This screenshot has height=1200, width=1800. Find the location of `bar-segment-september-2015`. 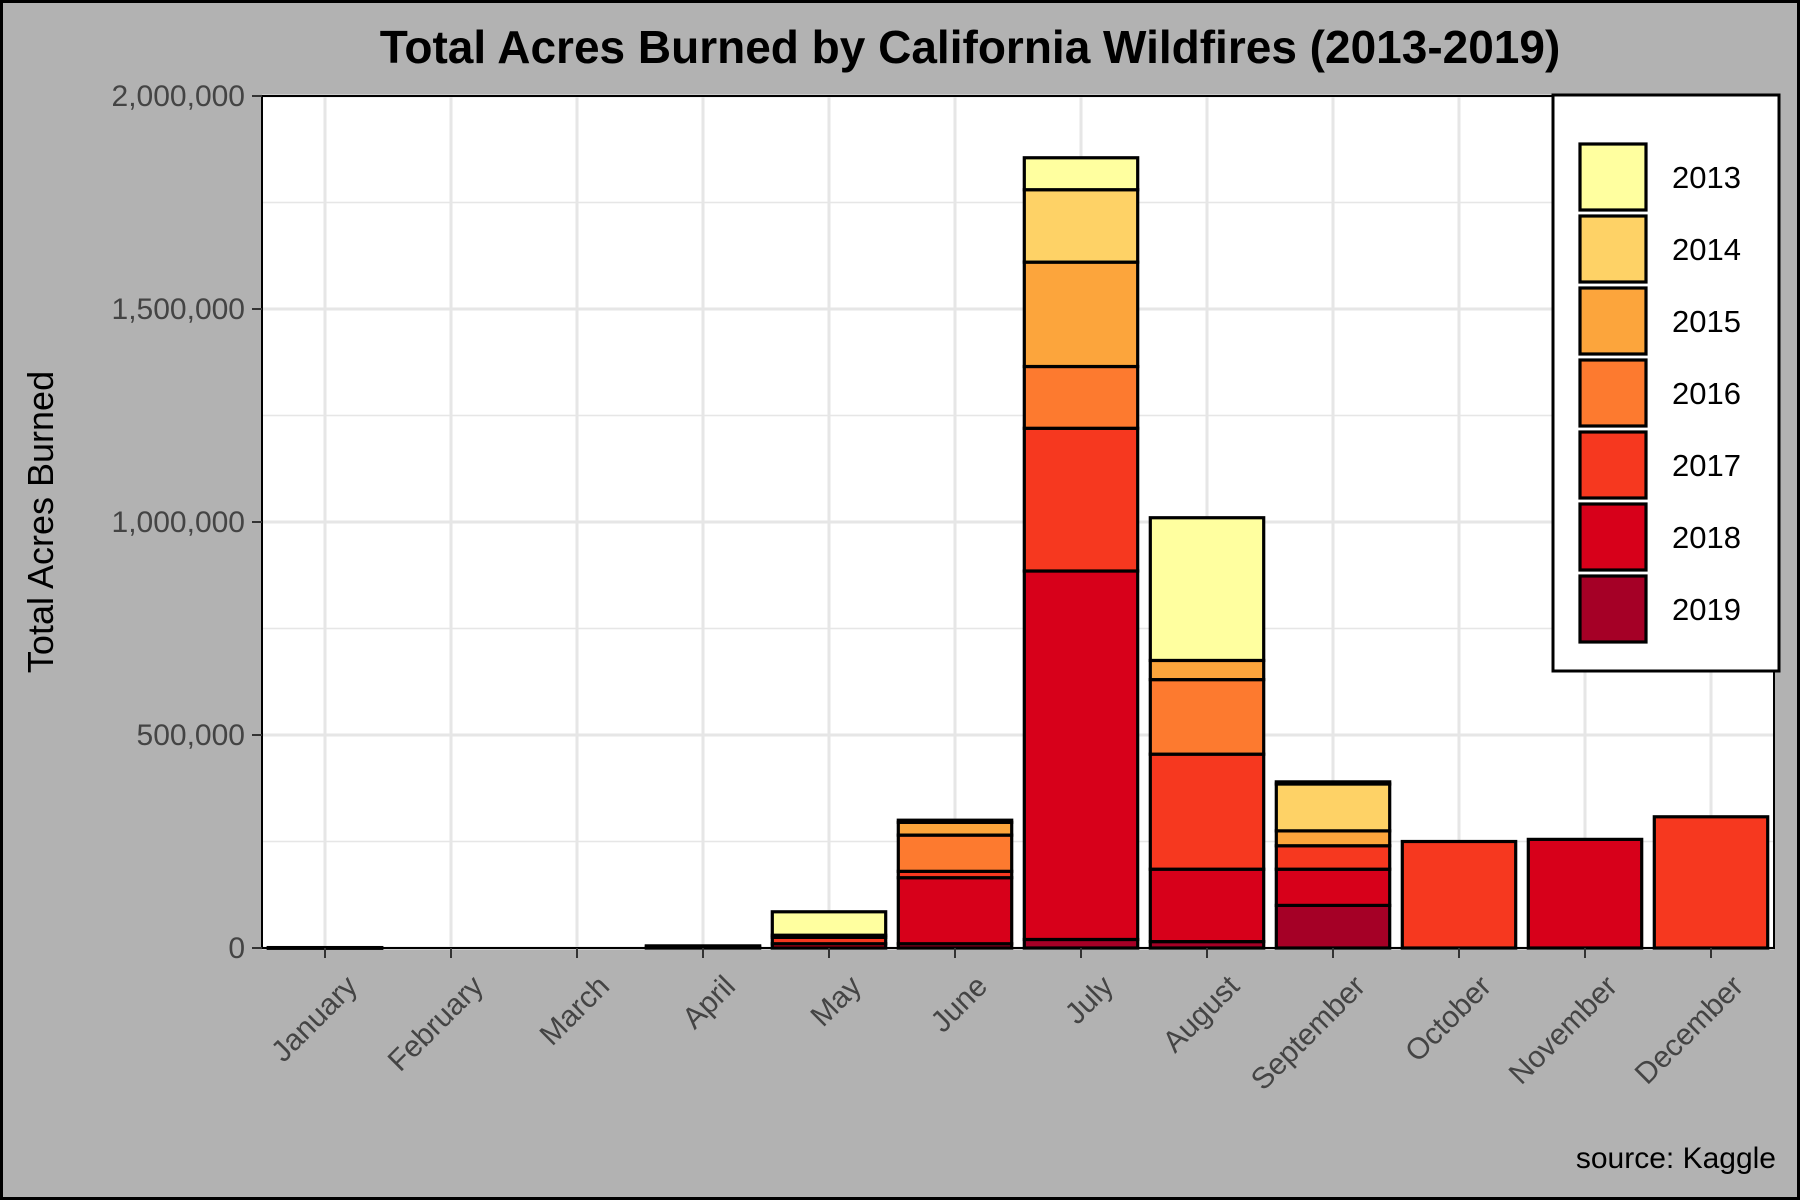

bar-segment-september-2015 is located at coordinates (1333, 838).